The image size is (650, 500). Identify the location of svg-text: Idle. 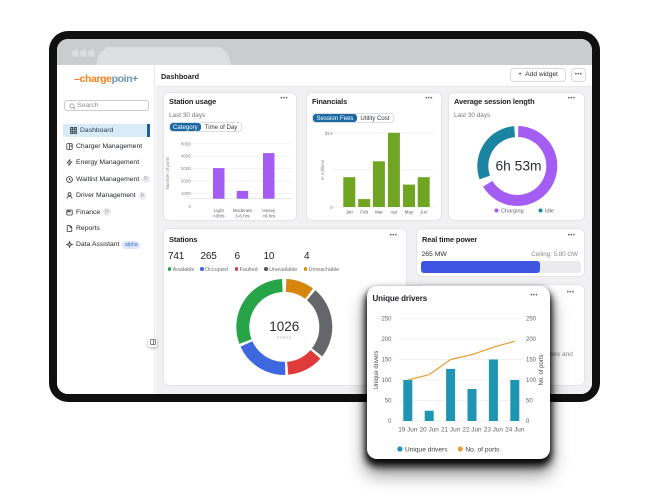
(549, 211).